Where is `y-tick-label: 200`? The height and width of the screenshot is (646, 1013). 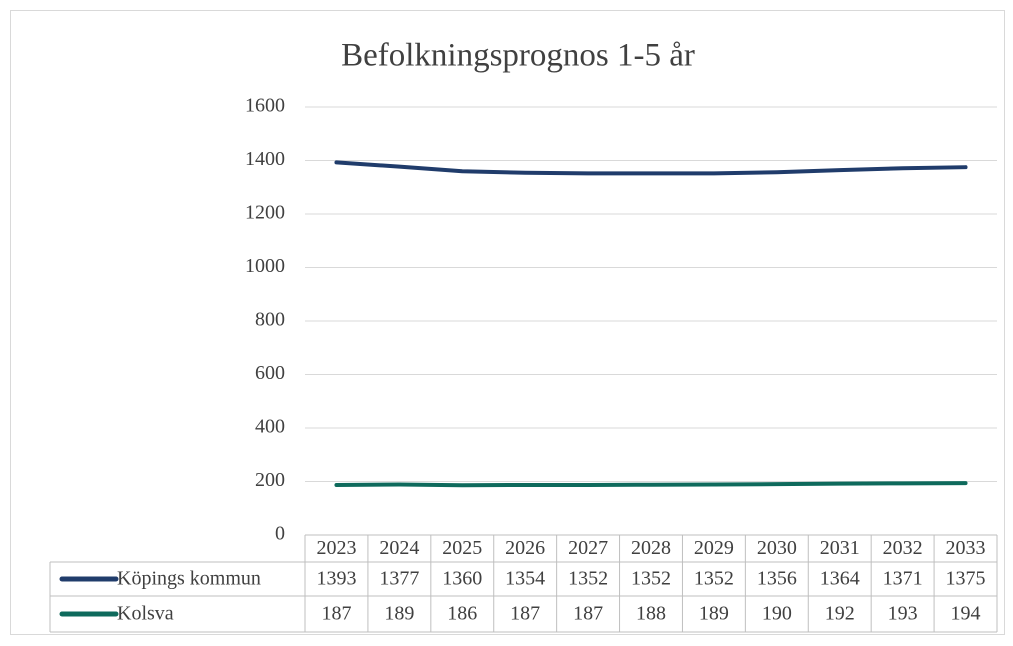 y-tick-label: 200 is located at coordinates (270, 480).